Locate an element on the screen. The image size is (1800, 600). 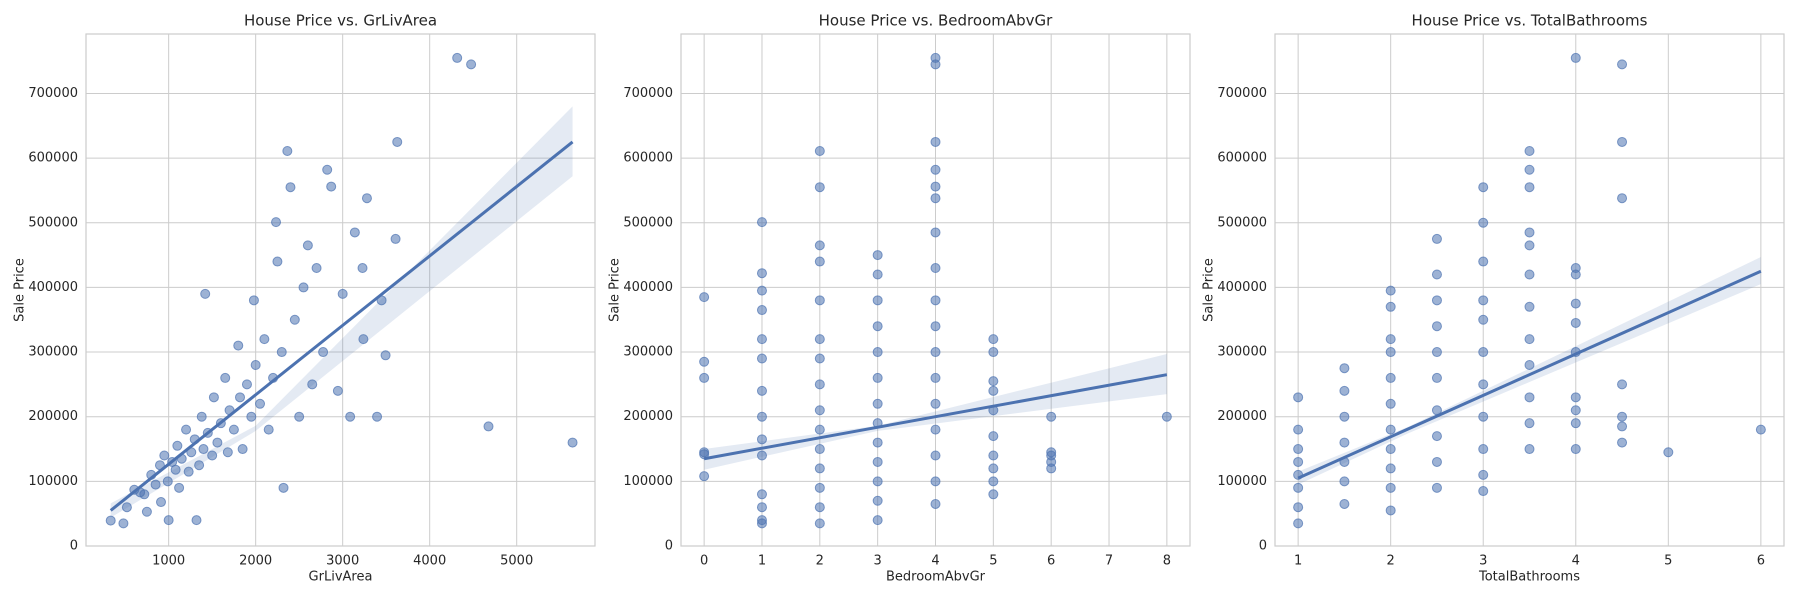
y-tick-label: 100000 is located at coordinates (1242, 481).